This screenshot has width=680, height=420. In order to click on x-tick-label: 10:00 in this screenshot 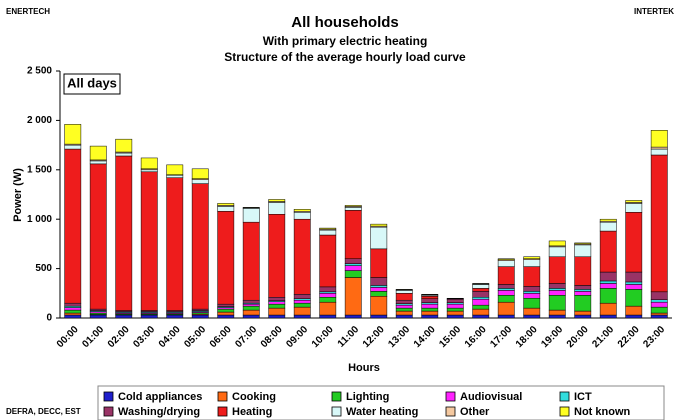, I will do `click(323, 337)`.